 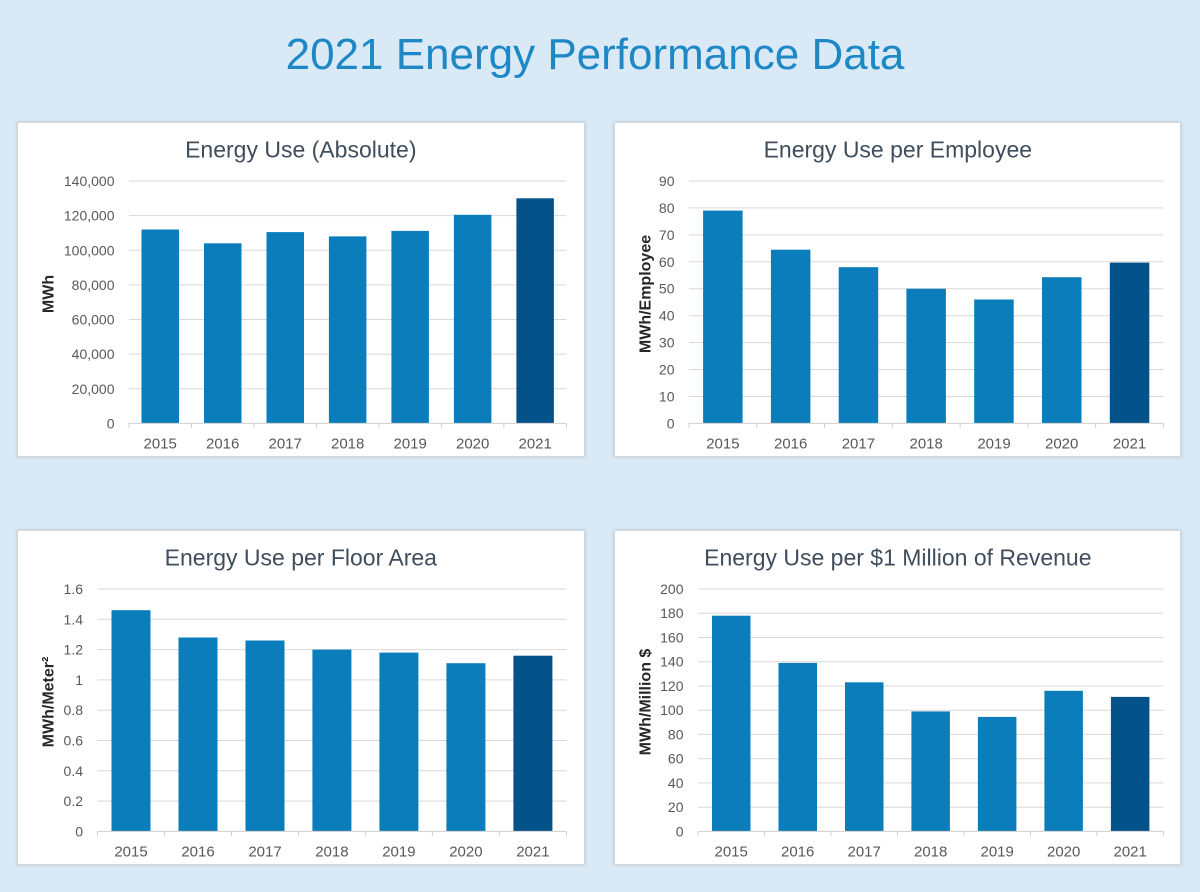 What do you see at coordinates (74, 801) in the screenshot?
I see `svg-text: 0.2` at bounding box center [74, 801].